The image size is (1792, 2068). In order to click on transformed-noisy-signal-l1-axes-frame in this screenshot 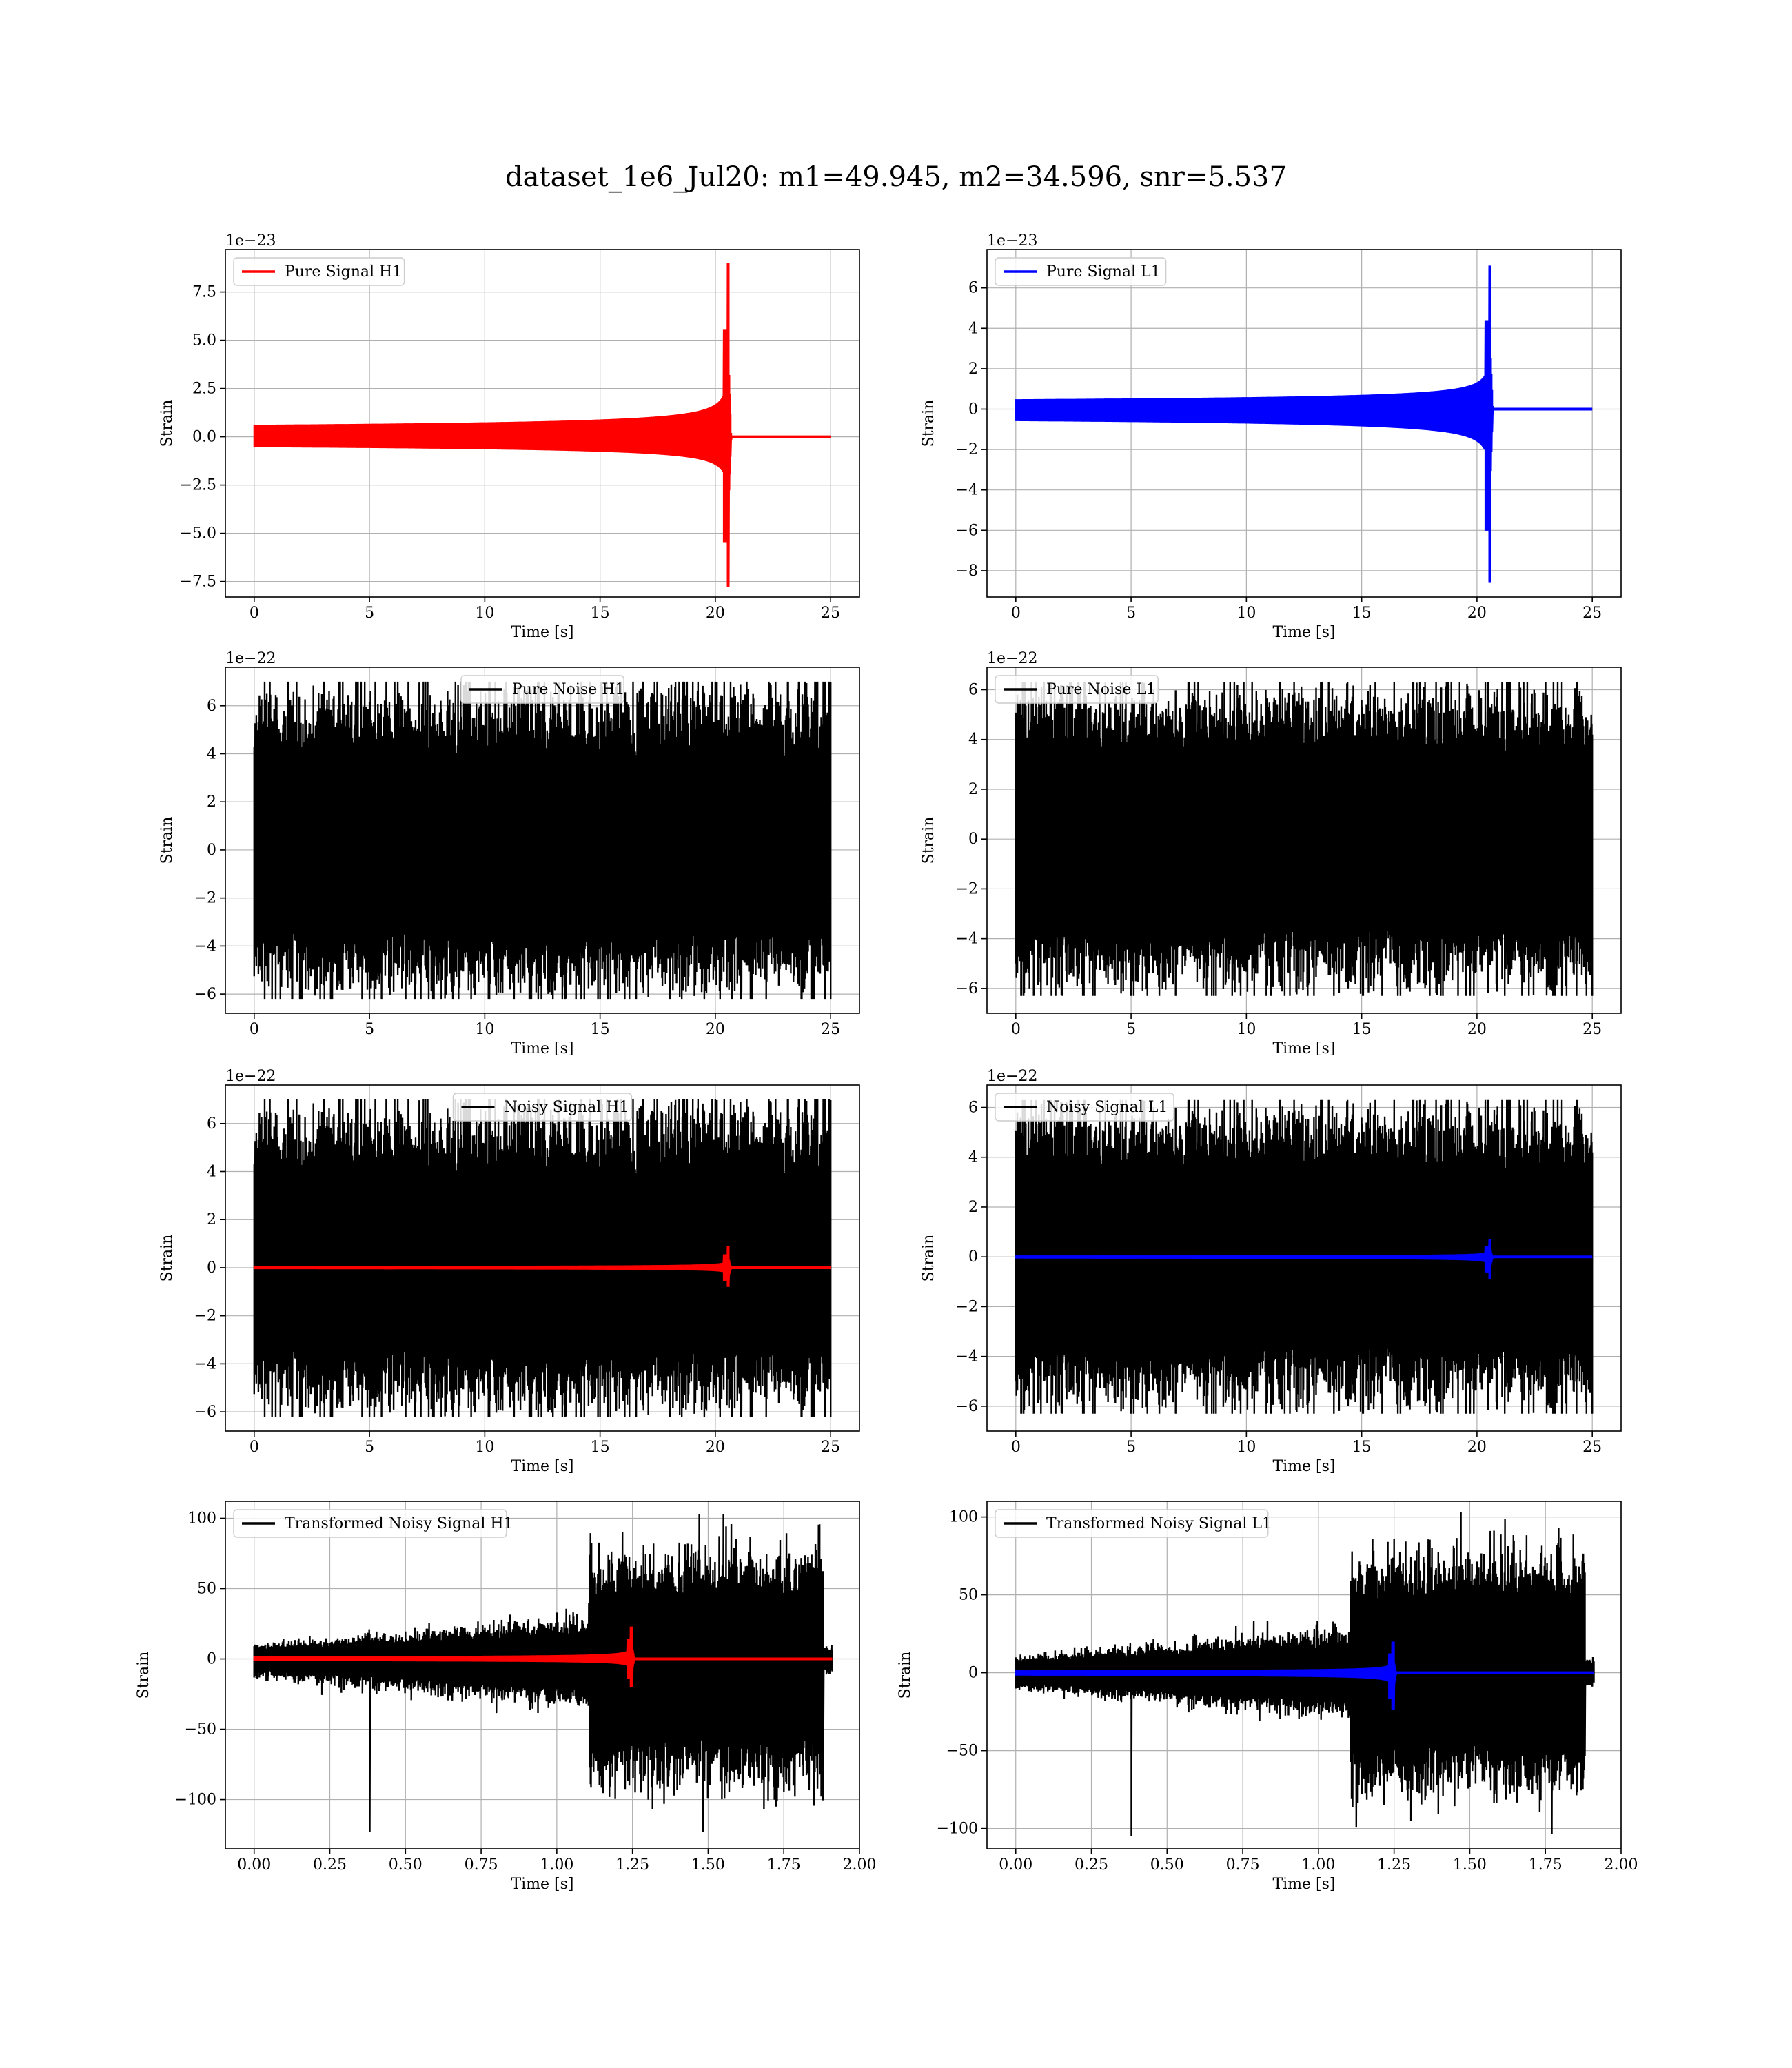, I will do `click(1304, 1675)`.